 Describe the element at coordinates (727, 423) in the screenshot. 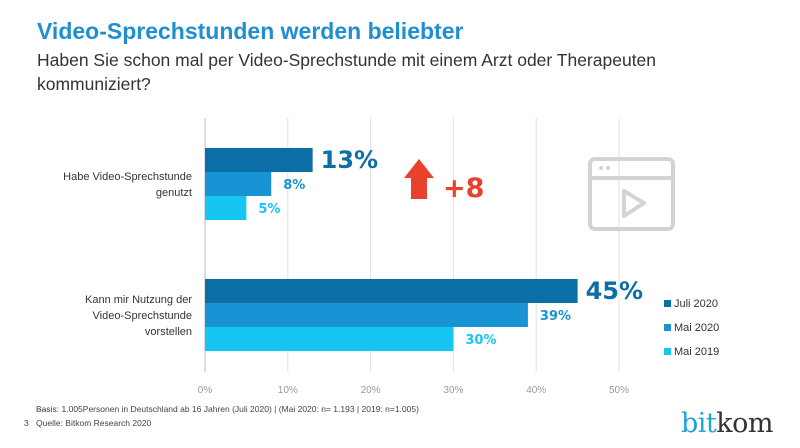

I see `bitkom-logo: bitkom` at that location.